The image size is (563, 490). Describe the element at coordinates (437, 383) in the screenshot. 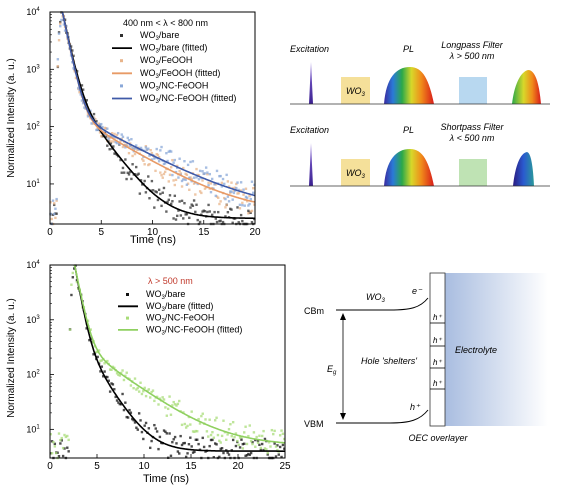

I see `shelter-hole-4: h⁺` at that location.